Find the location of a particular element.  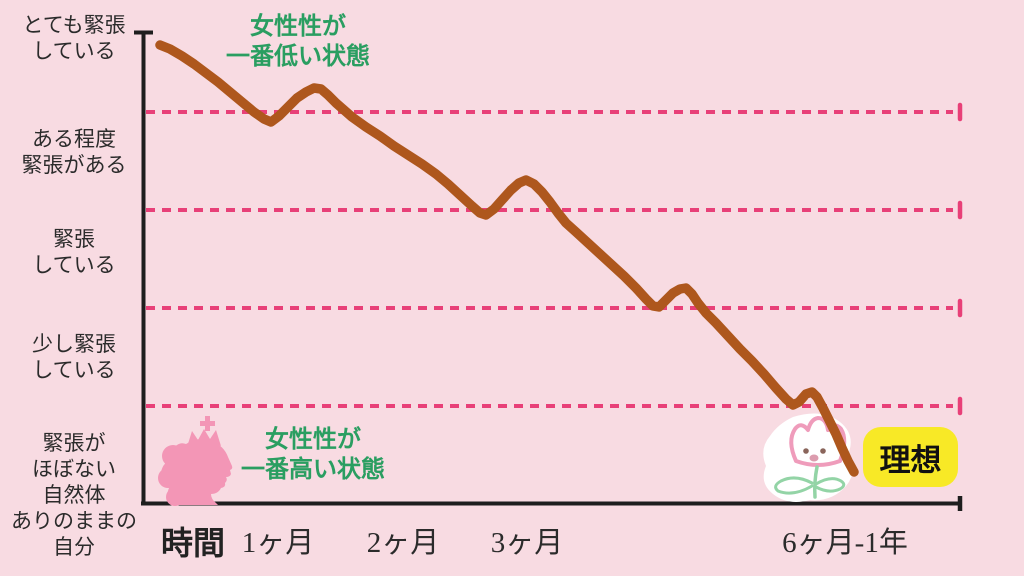

tulip-leaf-left is located at coordinates (794, 485).